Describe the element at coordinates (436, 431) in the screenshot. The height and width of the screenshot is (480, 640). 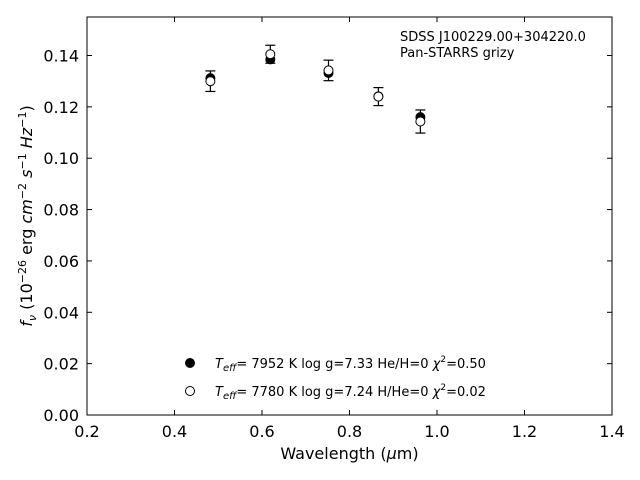
I see `x-tick-label: 1.0` at that location.